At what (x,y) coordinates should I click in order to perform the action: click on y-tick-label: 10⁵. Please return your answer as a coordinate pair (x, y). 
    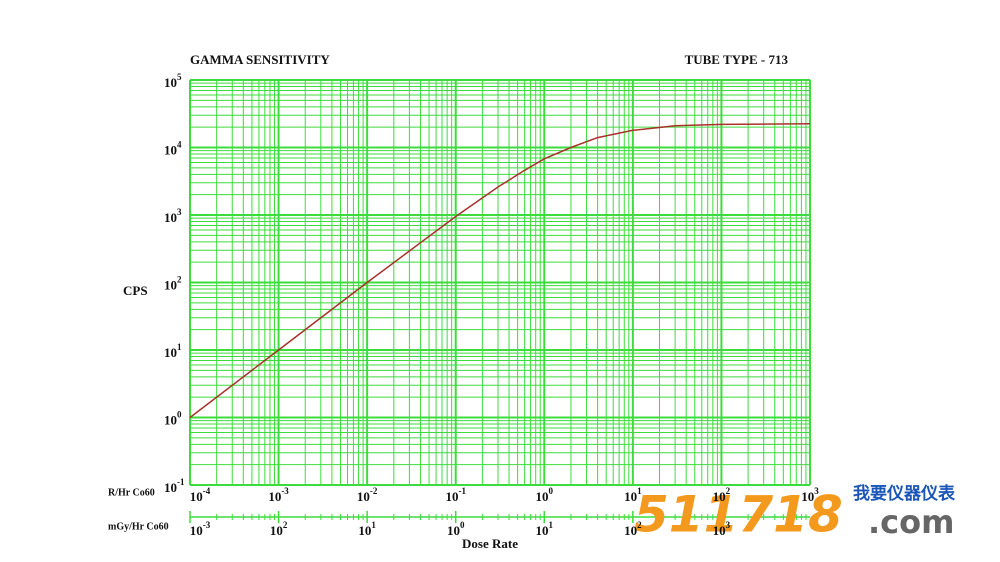
    Looking at the image, I should click on (173, 81).